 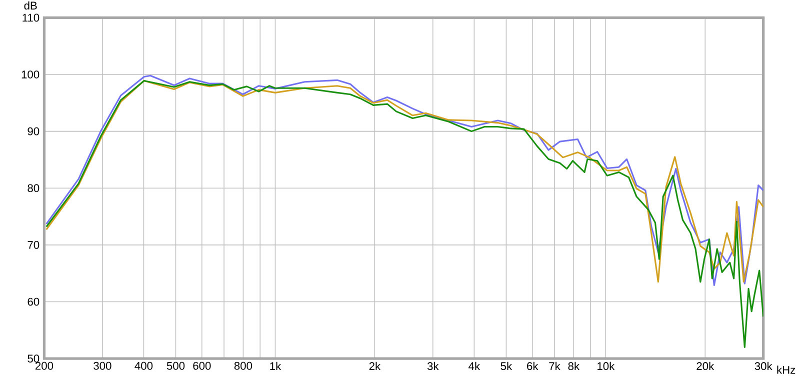 What do you see at coordinates (143, 366) in the screenshot?
I see `x-tick-label: 400` at bounding box center [143, 366].